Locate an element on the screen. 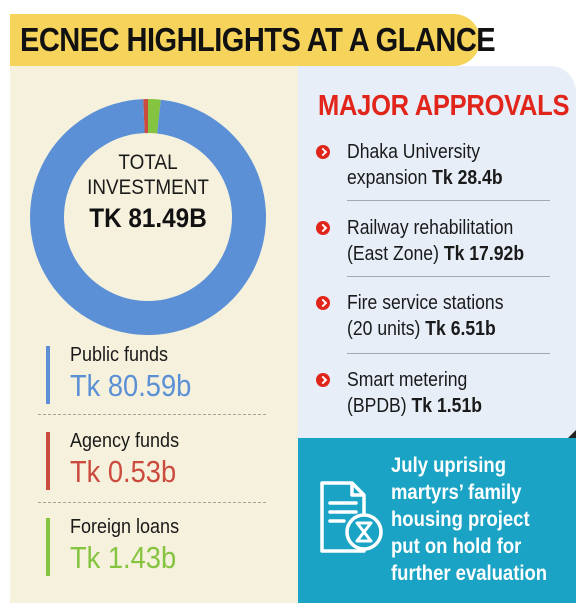  approval-name: Railway rehabilitation is located at coordinates (430, 228).